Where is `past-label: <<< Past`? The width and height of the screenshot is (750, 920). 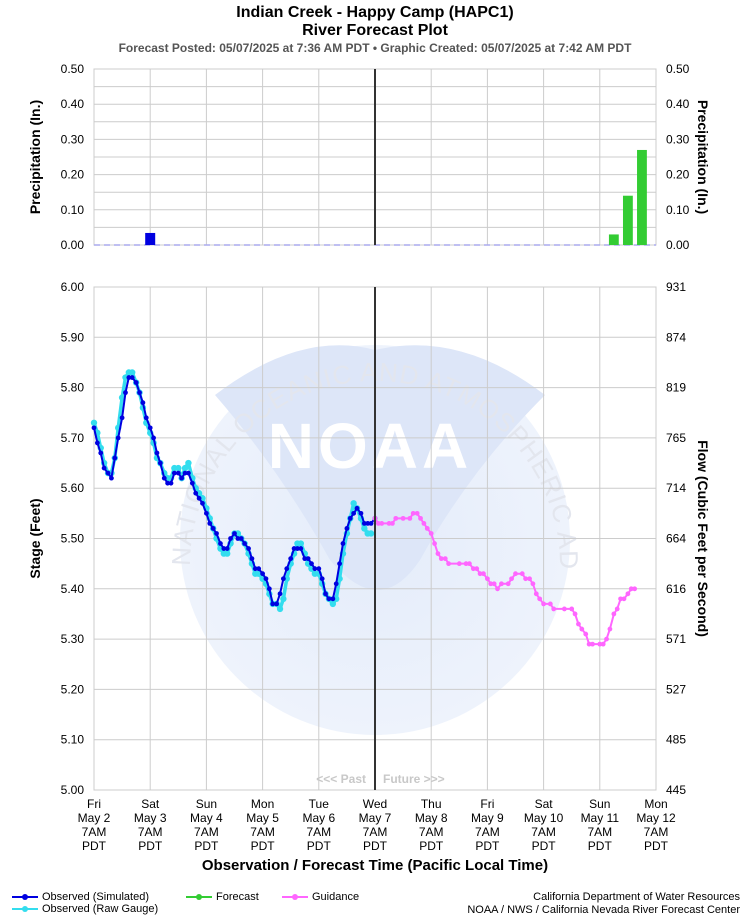
past-label: <<< Past is located at coordinates (341, 779).